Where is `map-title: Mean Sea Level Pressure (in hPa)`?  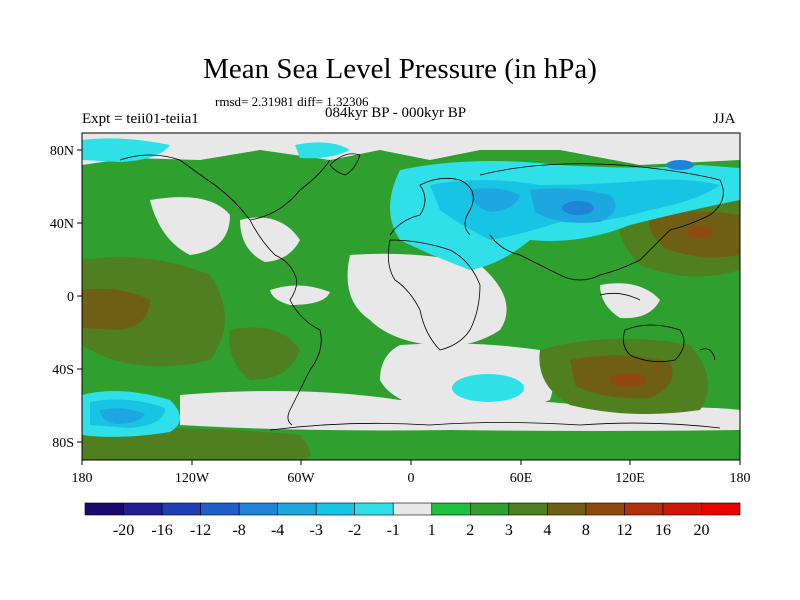 map-title: Mean Sea Level Pressure (in hPa) is located at coordinates (400, 69).